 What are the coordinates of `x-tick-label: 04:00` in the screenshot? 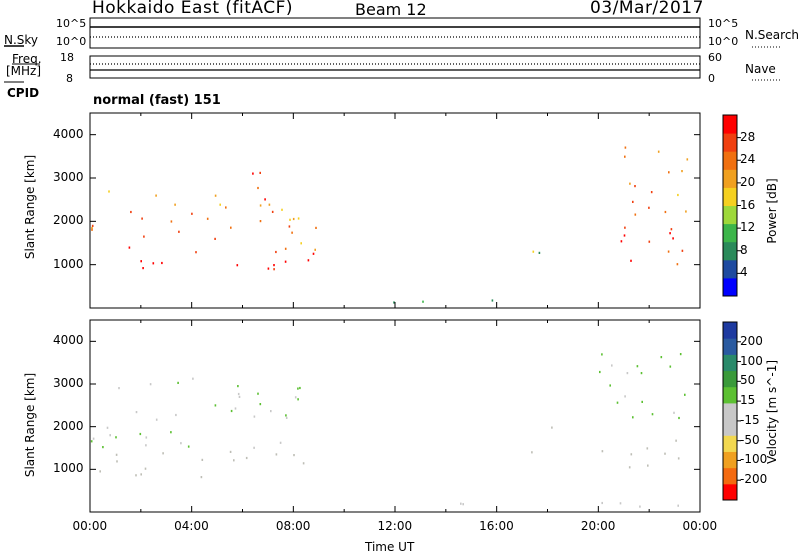 It's located at (191, 526).